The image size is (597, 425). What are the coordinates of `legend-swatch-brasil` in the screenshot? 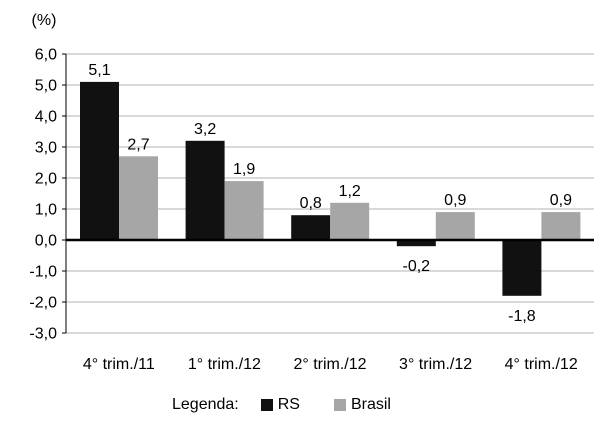 It's located at (339, 405).